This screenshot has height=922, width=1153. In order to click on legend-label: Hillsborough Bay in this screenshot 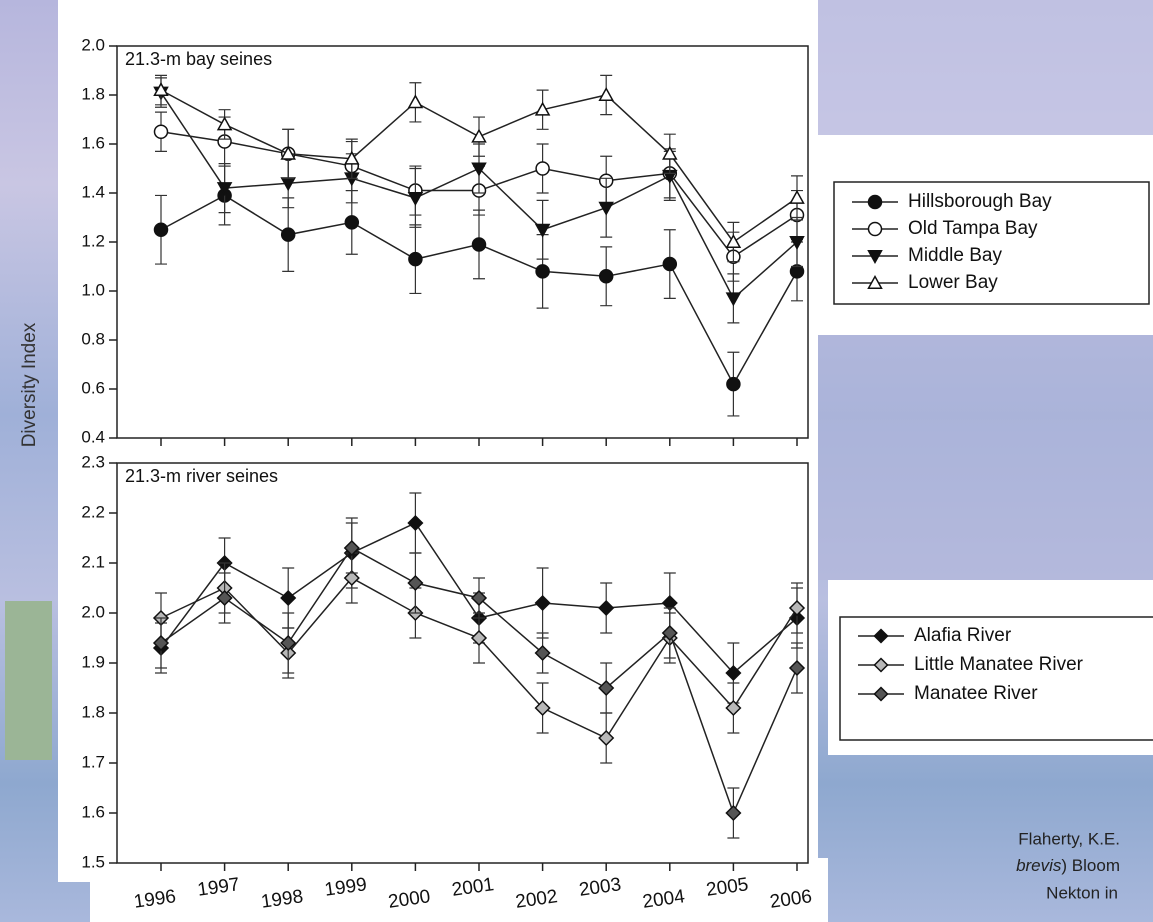, I will do `click(980, 201)`.